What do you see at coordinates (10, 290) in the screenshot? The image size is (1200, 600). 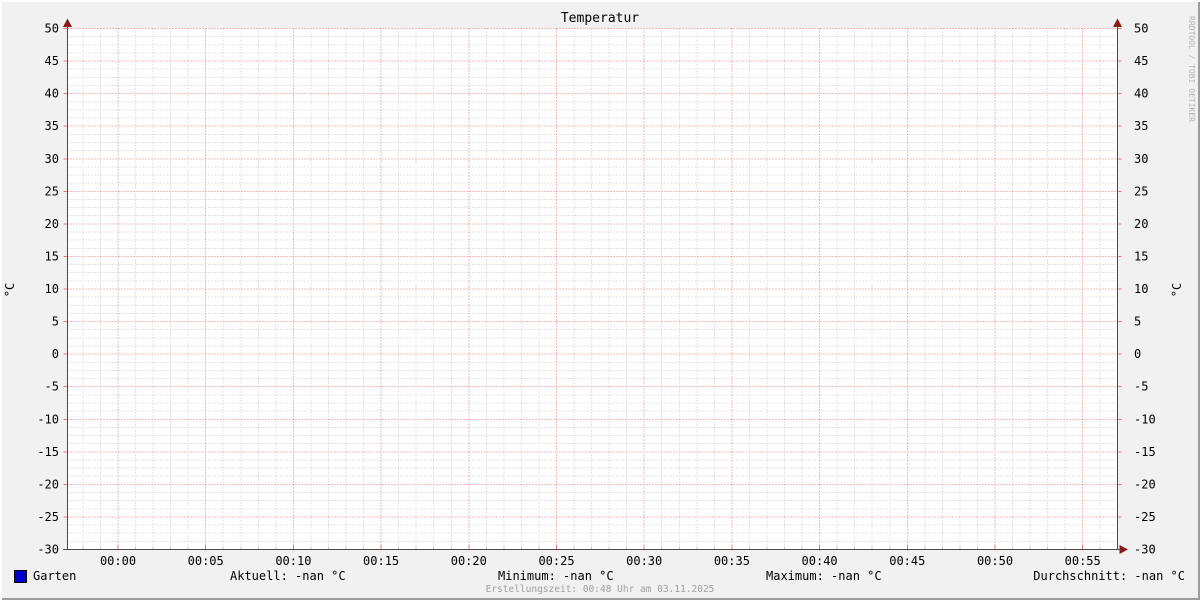 I see `y-axis-unit-left: °C` at bounding box center [10, 290].